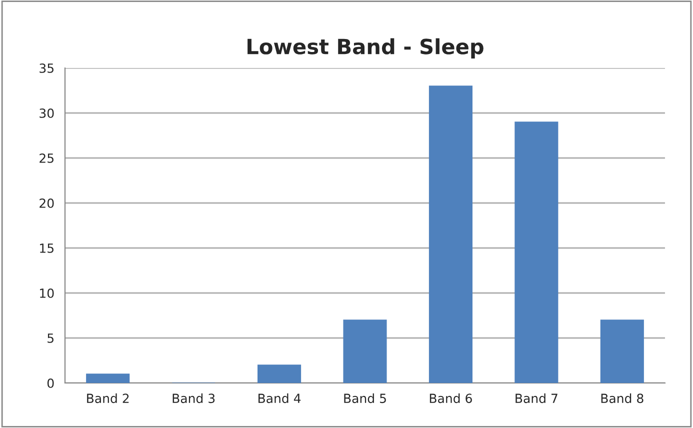 The width and height of the screenshot is (693, 428). I want to click on chart-title: Lowest Band - Sleep, so click(366, 48).